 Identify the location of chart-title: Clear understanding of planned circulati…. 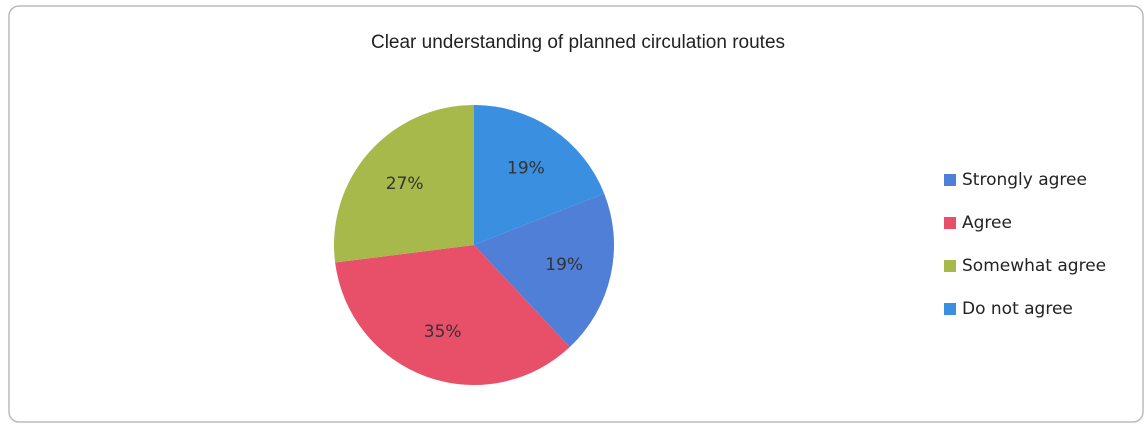
(578, 42).